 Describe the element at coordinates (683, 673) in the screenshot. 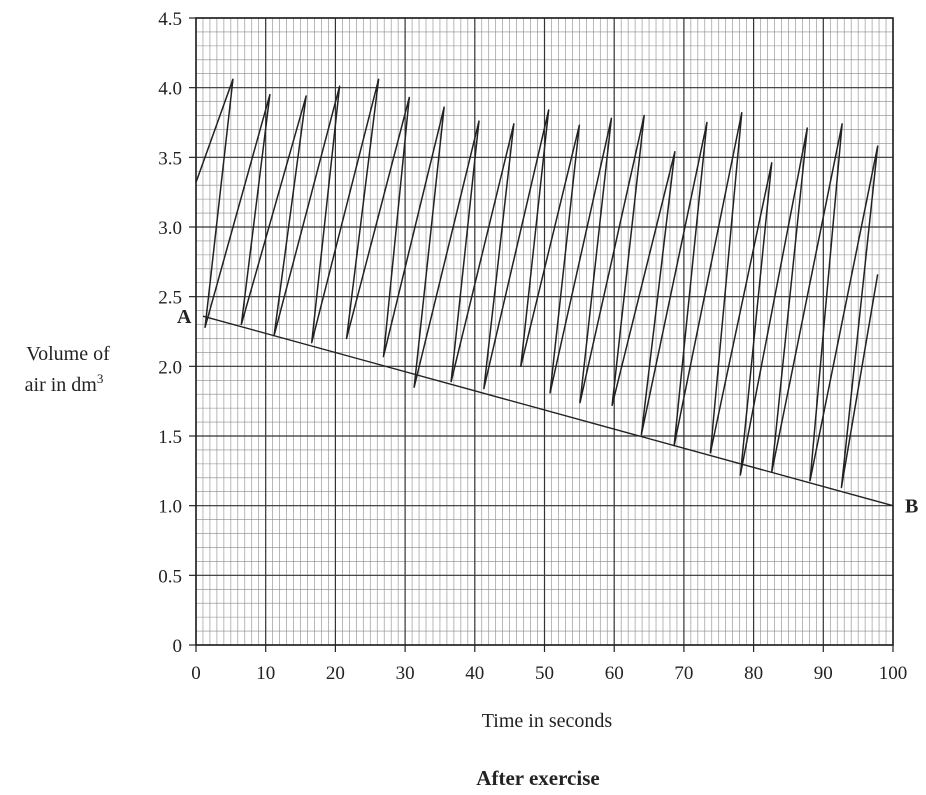

I see `x-tick-label: 70` at that location.